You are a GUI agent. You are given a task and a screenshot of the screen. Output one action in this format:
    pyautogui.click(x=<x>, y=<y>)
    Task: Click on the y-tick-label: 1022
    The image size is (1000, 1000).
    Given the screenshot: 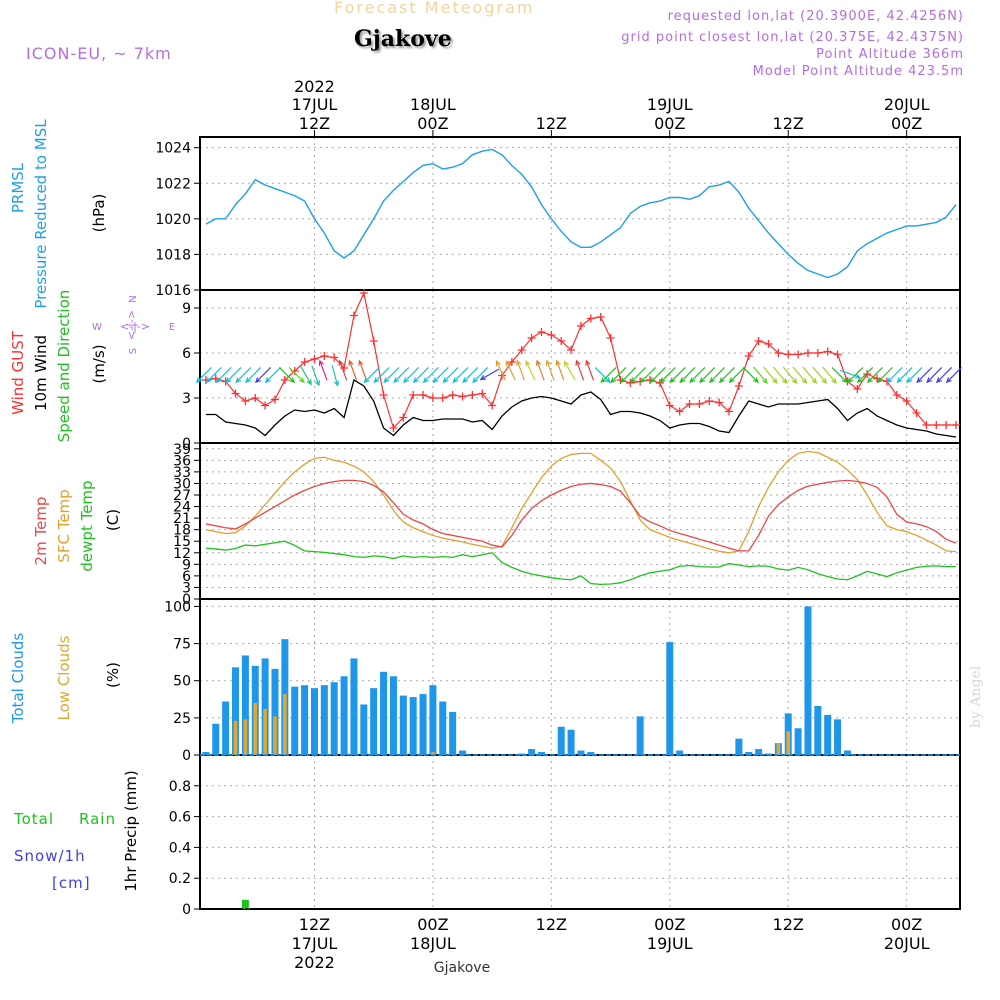 What is the action you would take?
    pyautogui.click(x=173, y=184)
    